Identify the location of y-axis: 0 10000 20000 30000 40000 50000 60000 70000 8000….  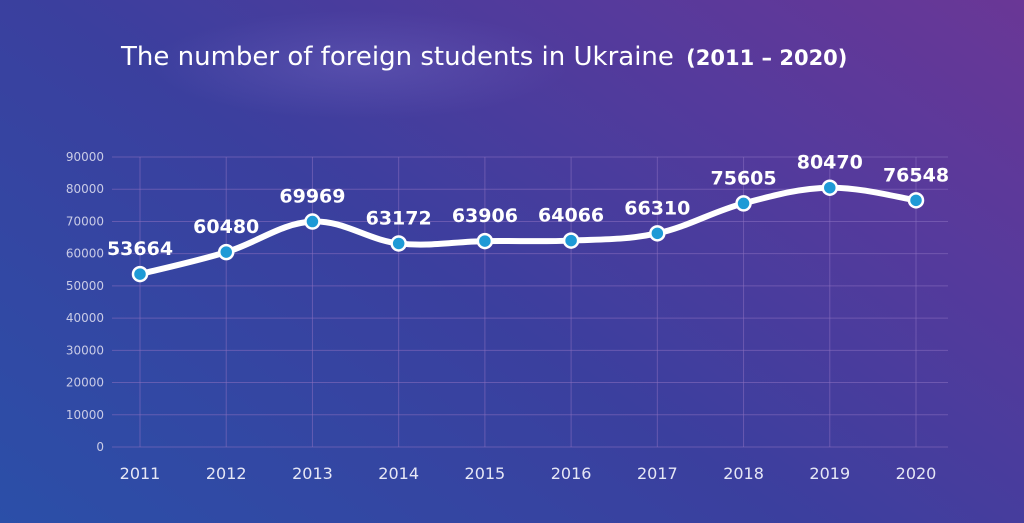
(85, 302).